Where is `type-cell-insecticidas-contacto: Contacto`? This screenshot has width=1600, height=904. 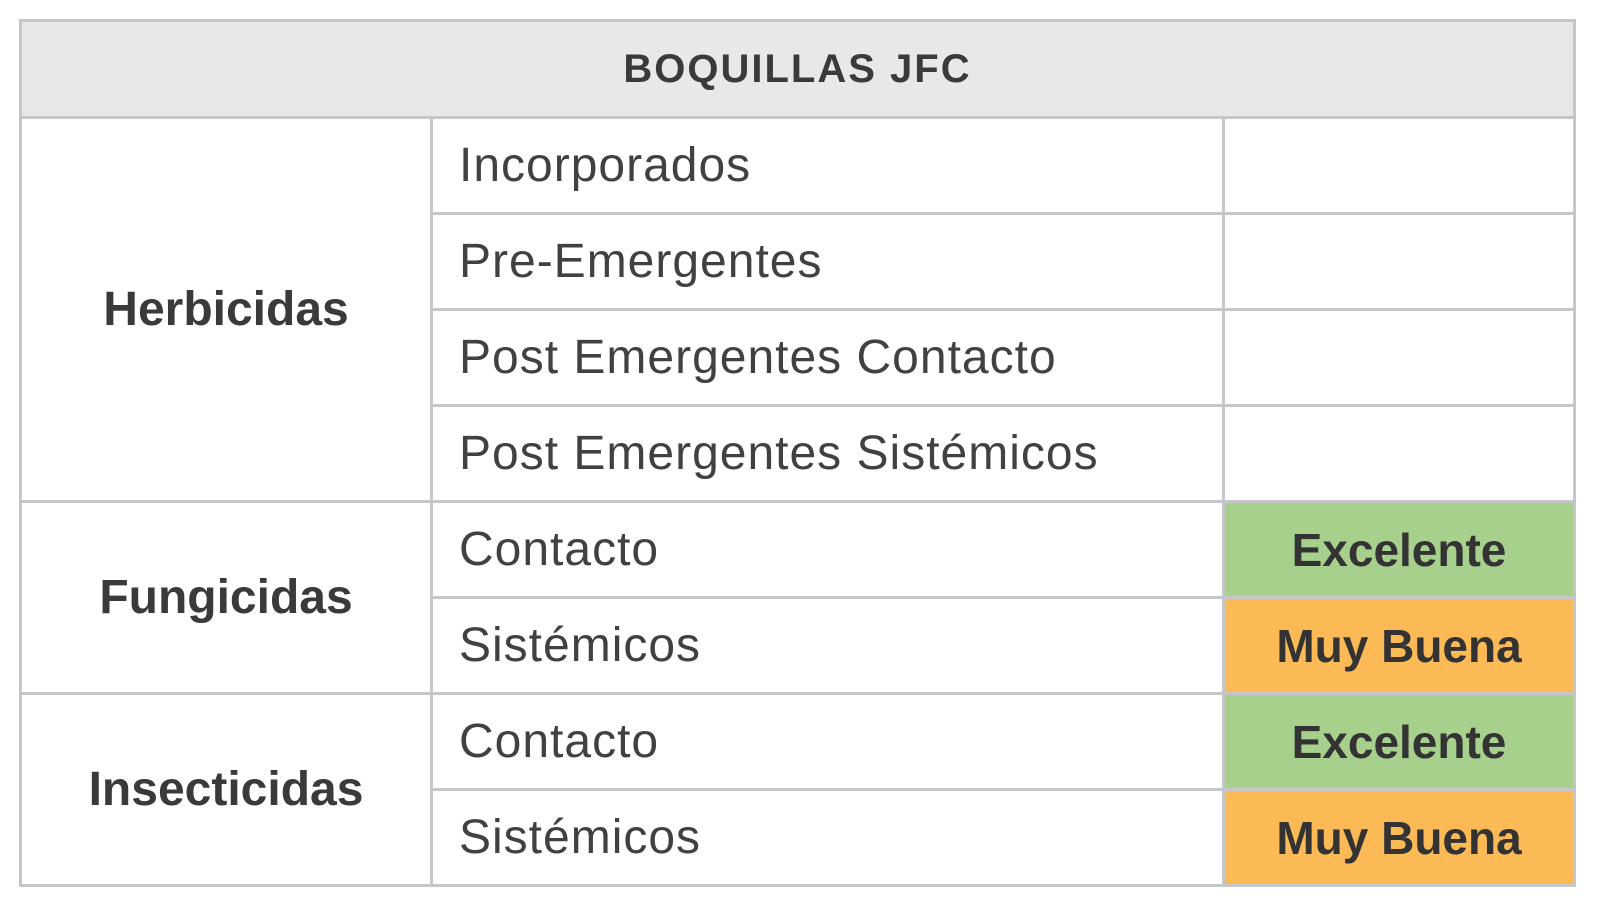
type-cell-insecticidas-contacto: Contacto is located at coordinates (827, 741).